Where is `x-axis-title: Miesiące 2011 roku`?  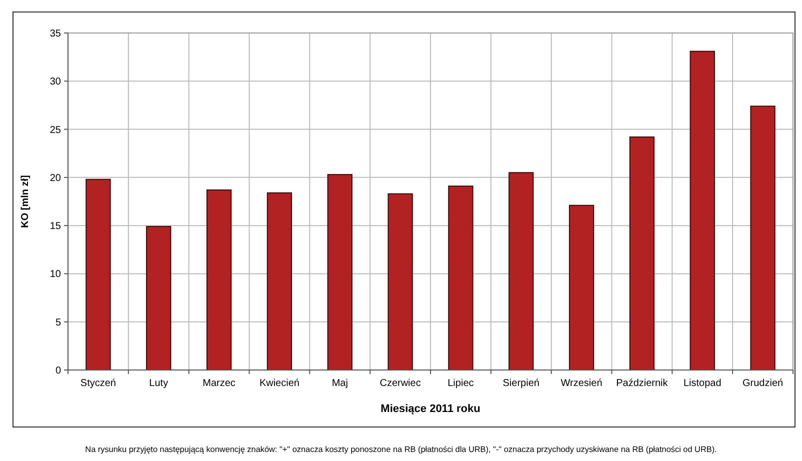
x-axis-title: Miesiące 2011 roku is located at coordinates (430, 409).